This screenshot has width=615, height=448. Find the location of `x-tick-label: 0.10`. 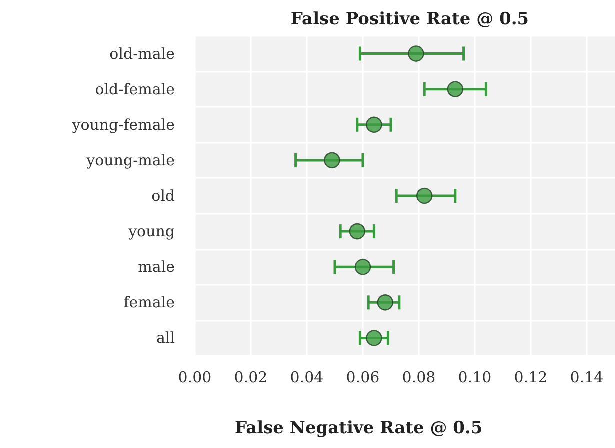

x-tick-label: 0.10 is located at coordinates (475, 377).